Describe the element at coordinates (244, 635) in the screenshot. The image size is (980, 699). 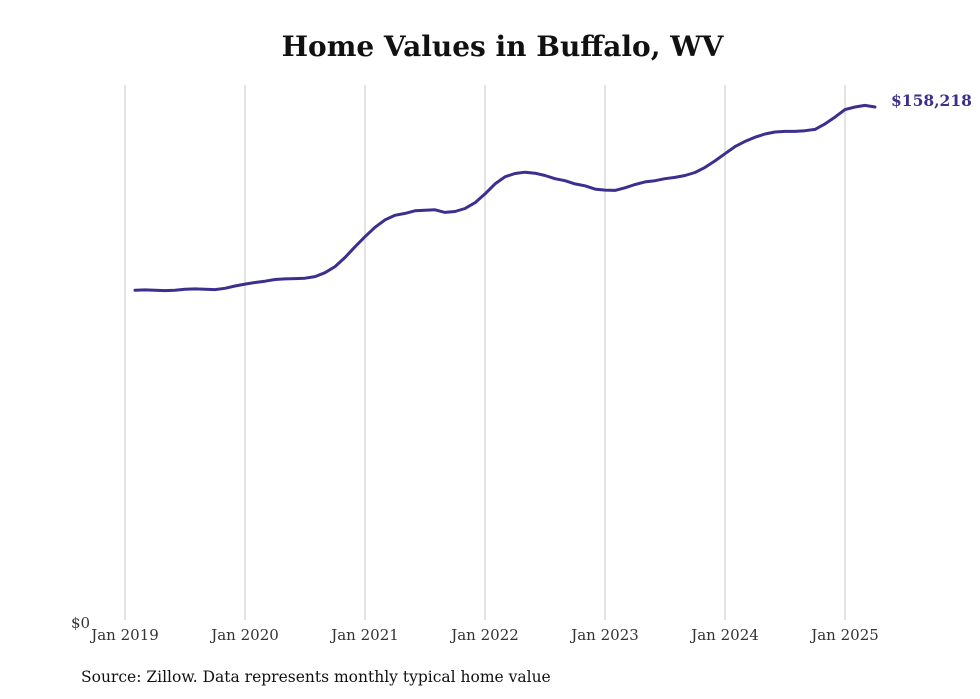
I see `x-tick-label: Jan 2020` at that location.